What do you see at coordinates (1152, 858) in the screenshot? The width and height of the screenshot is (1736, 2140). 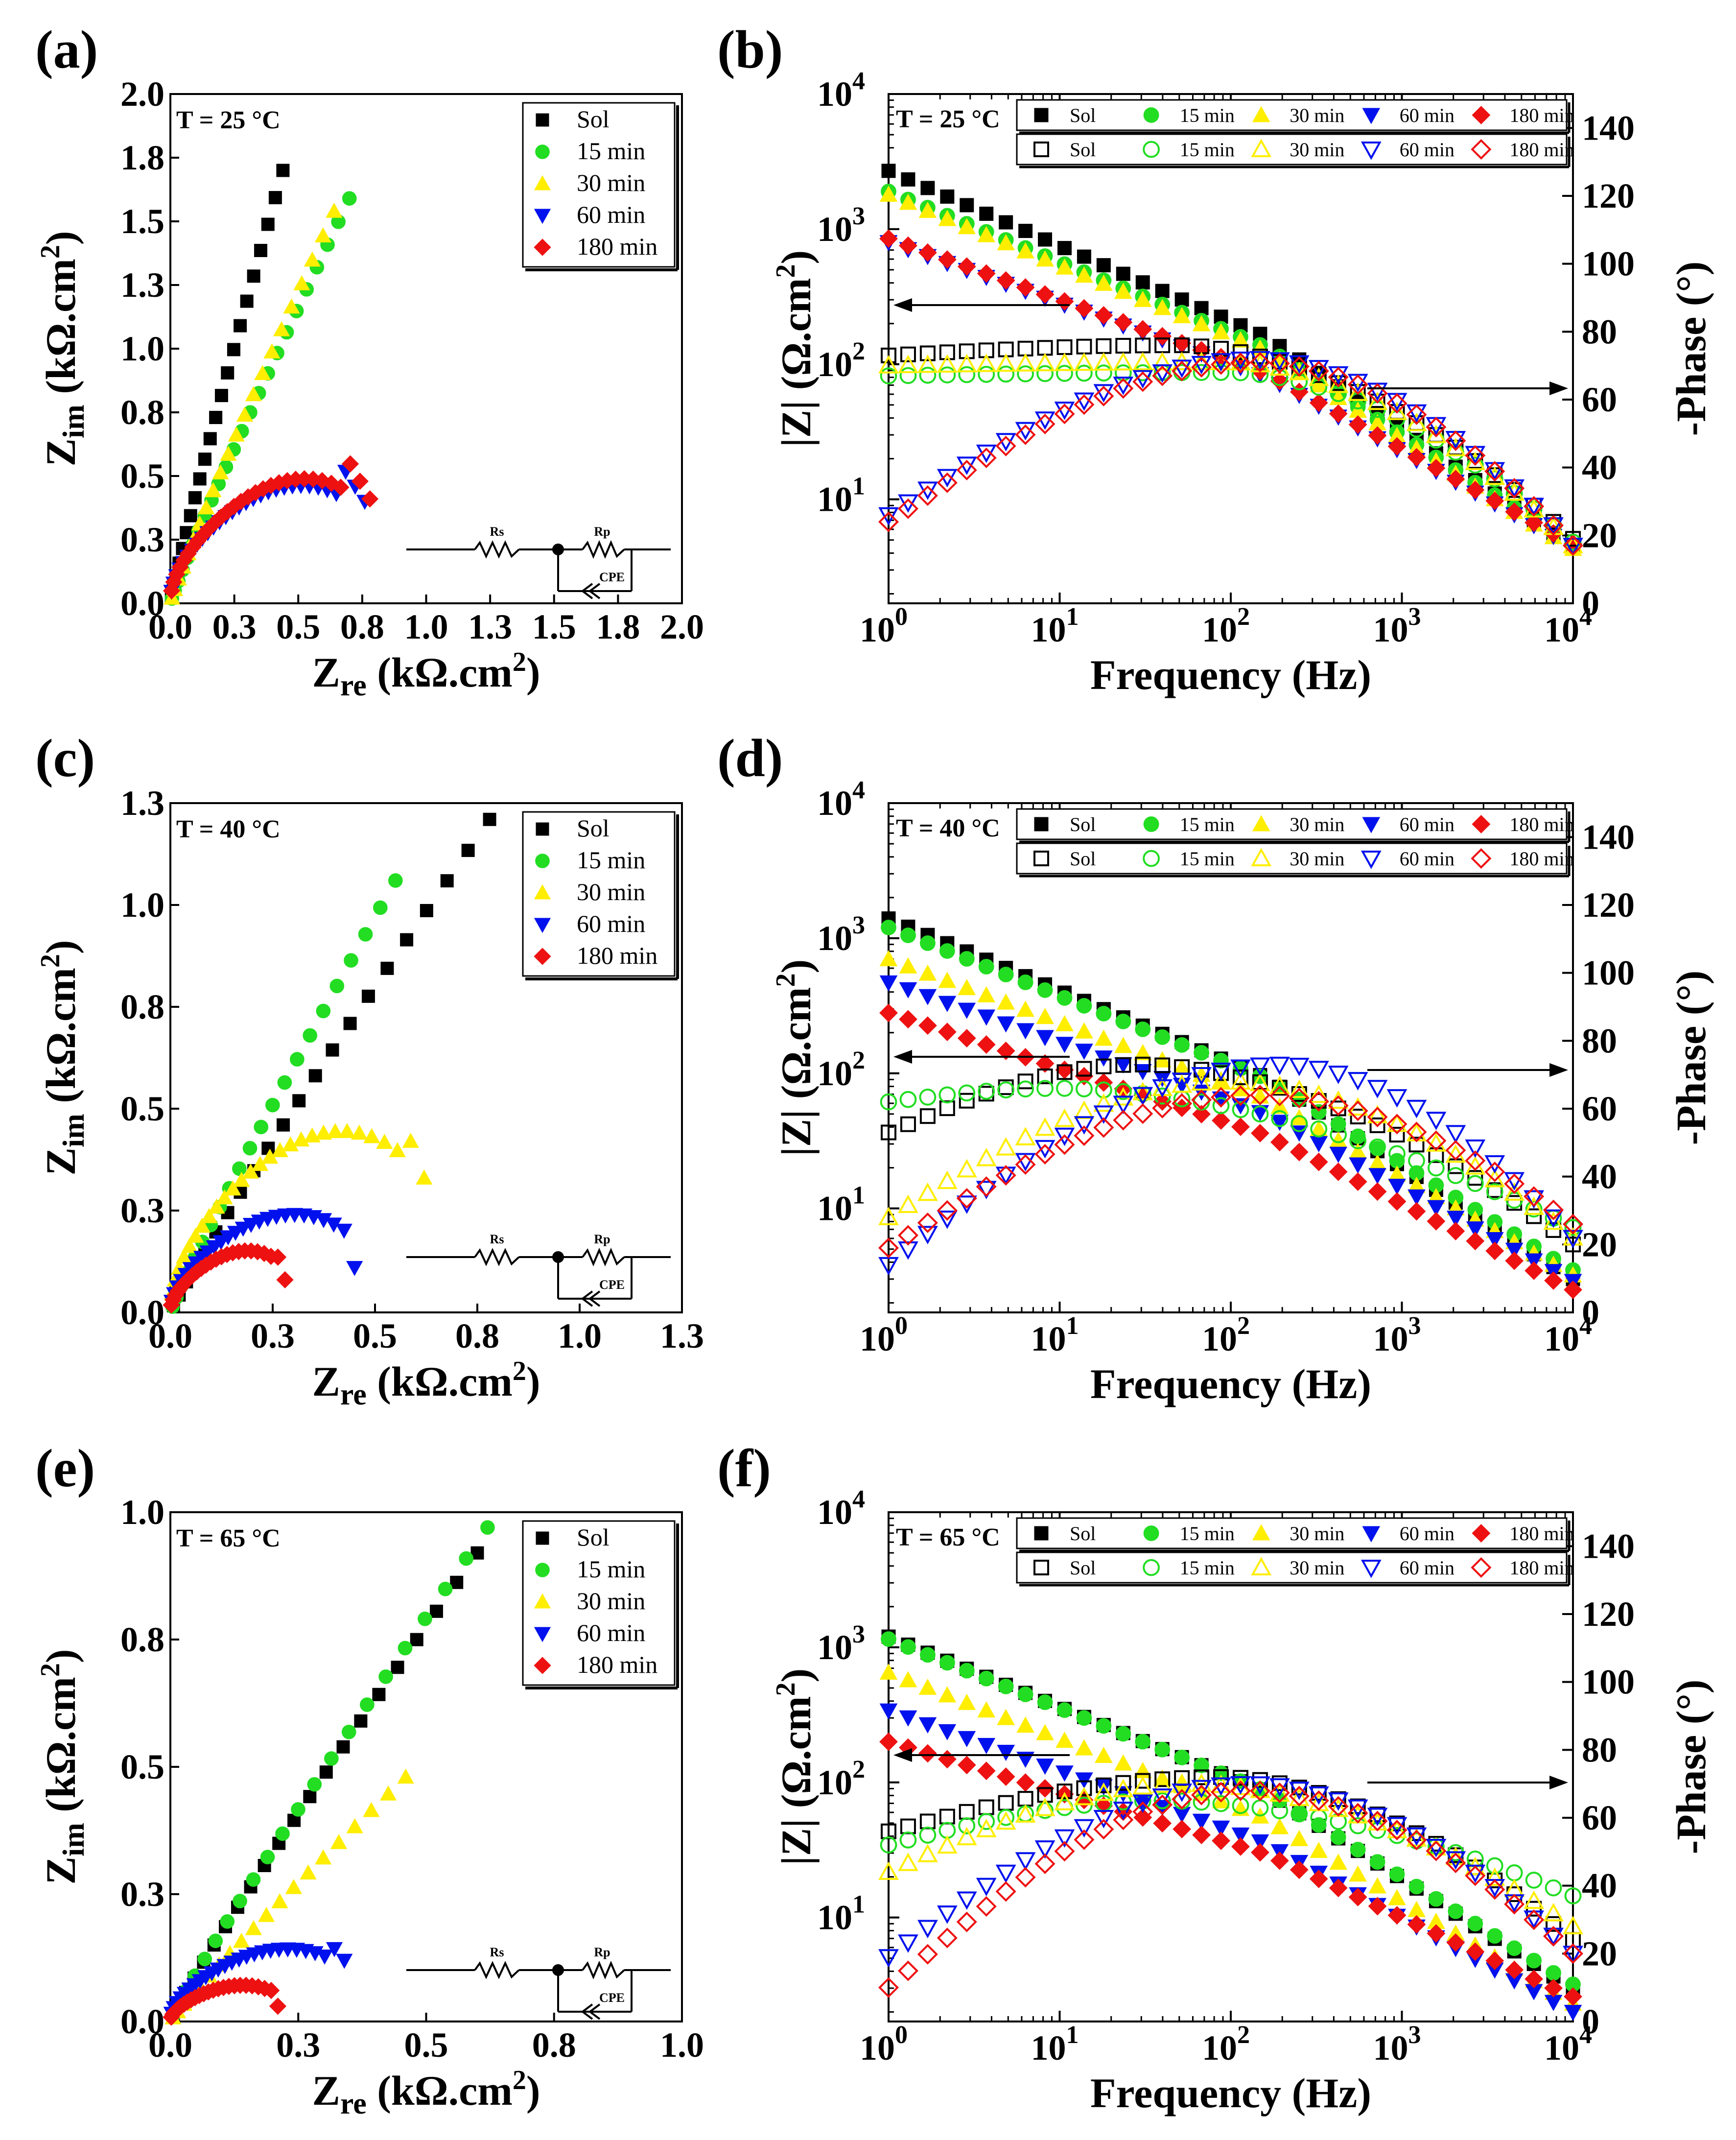 I see `legend-marker-15-min` at bounding box center [1152, 858].